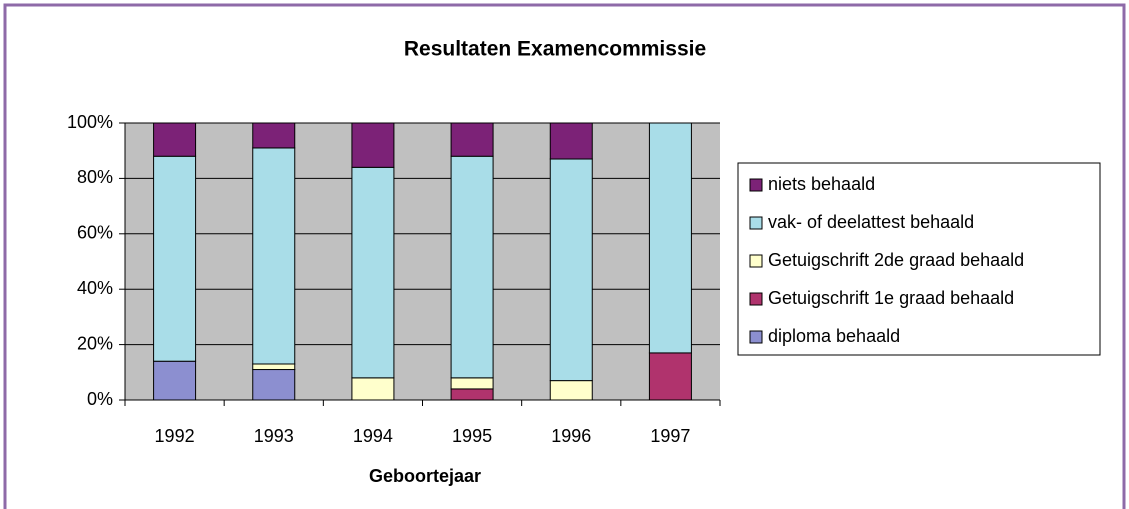 Image resolution: width=1129 pixels, height=509 pixels. Describe the element at coordinates (834, 336) in the screenshot. I see `legend-label: diploma behaald` at that location.